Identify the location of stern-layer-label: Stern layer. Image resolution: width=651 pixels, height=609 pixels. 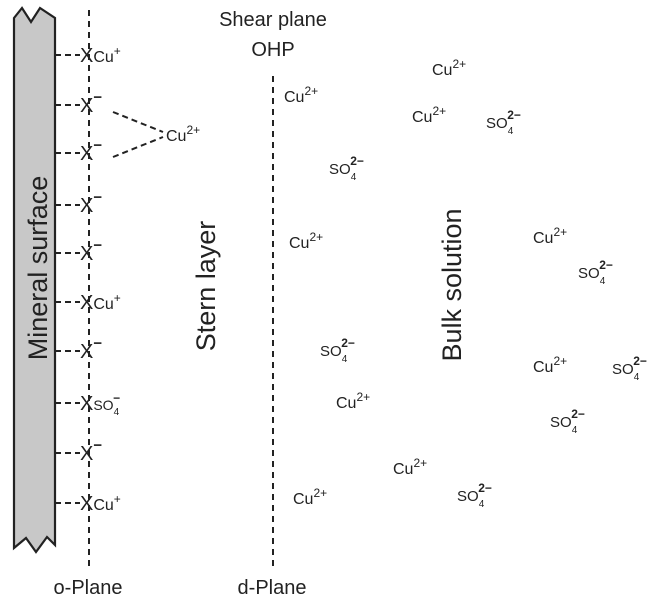
(206, 286).